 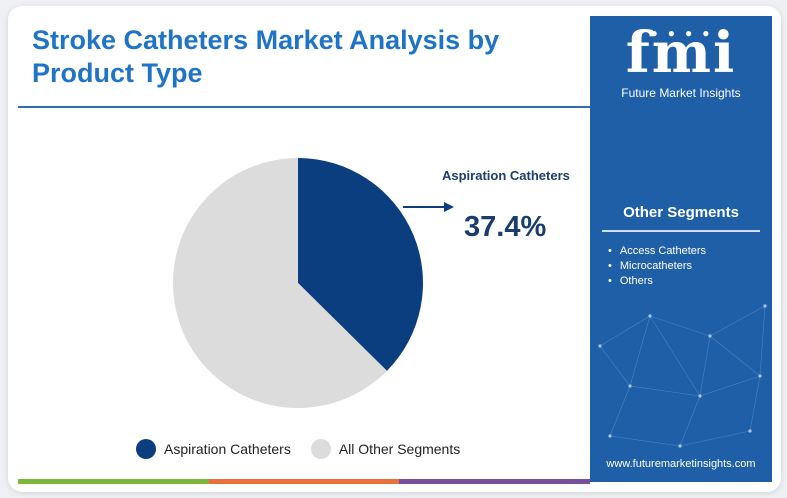 What do you see at coordinates (682, 376) in the screenshot?
I see `network-background` at bounding box center [682, 376].